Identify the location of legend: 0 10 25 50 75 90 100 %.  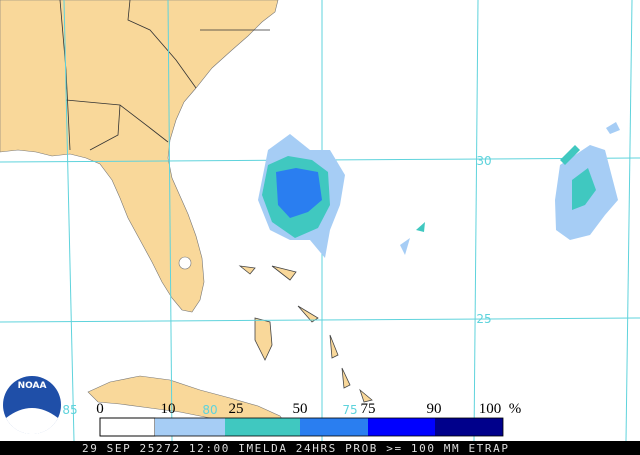
(309, 419).